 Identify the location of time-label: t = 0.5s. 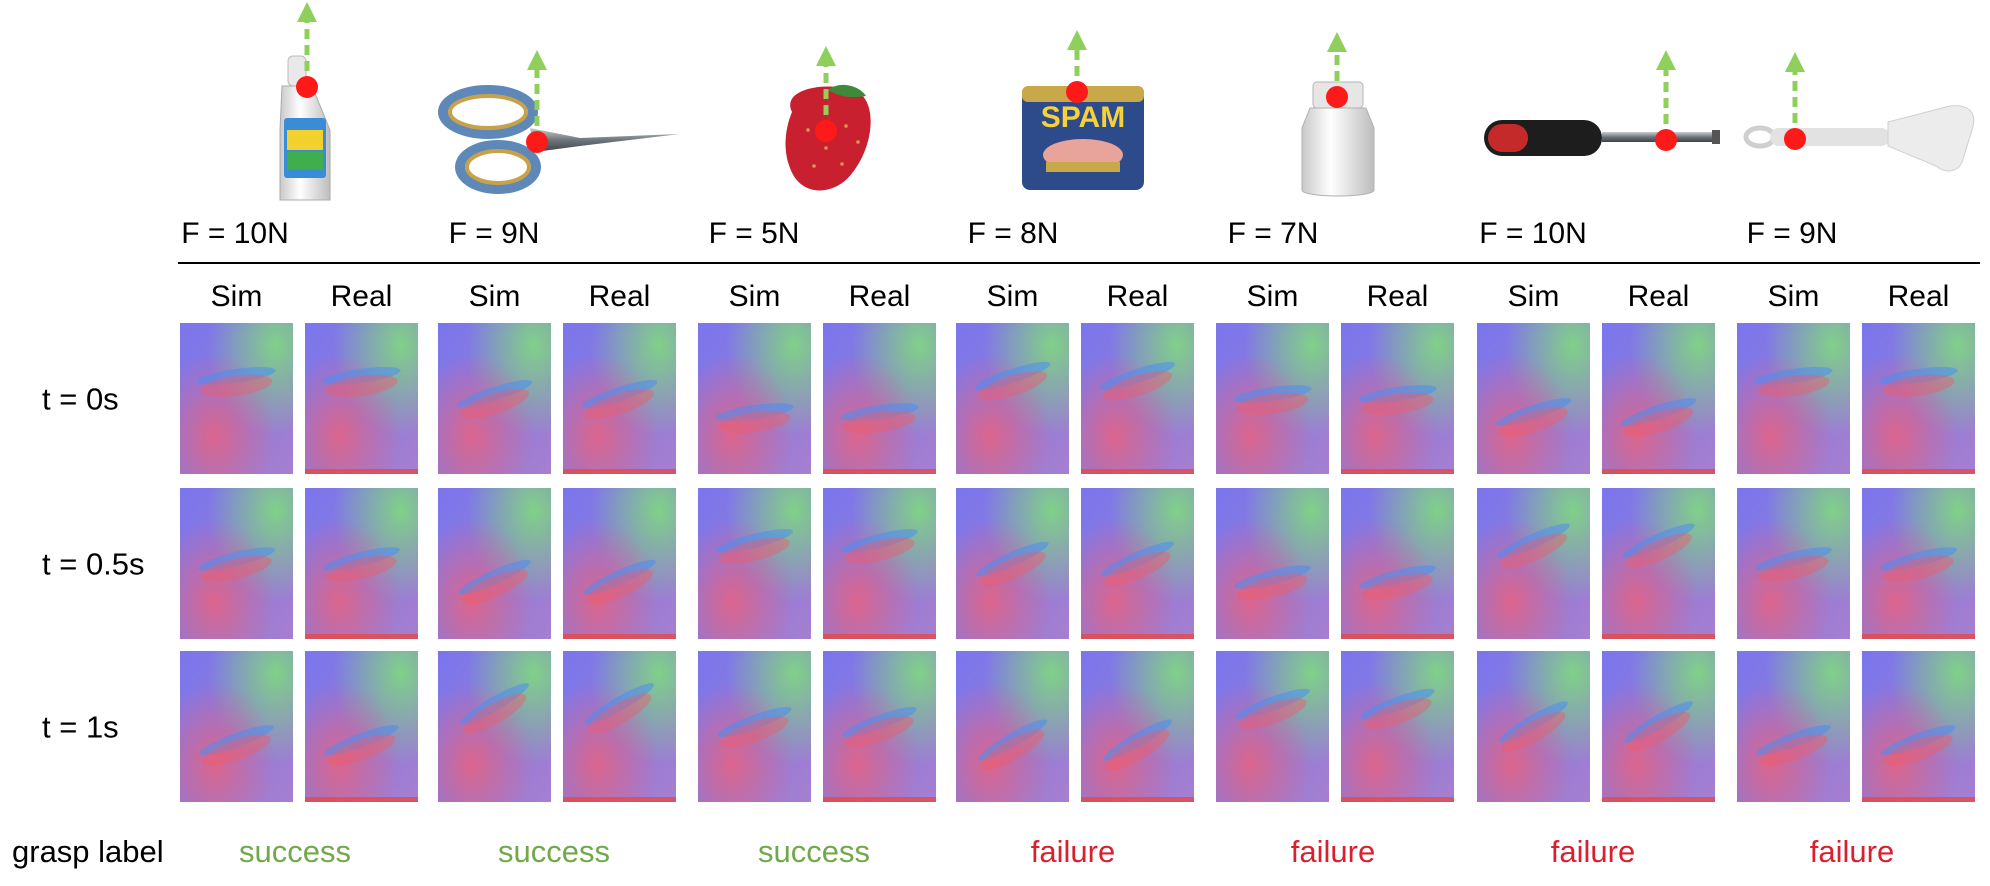
(93, 564).